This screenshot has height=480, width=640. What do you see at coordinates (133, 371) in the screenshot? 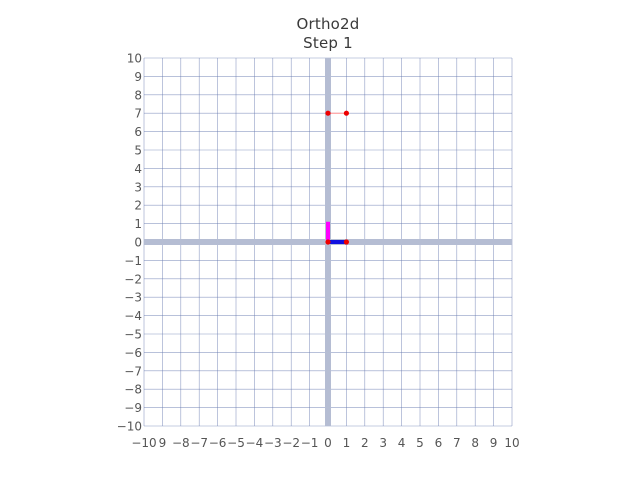
I see `y-tick-label: −7` at bounding box center [133, 371].